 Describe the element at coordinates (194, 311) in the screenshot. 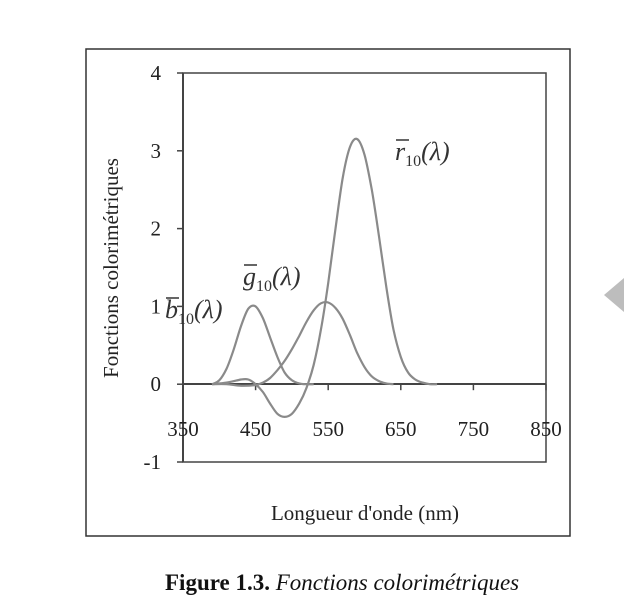

I see `series-label-b: b10(λ)` at that location.